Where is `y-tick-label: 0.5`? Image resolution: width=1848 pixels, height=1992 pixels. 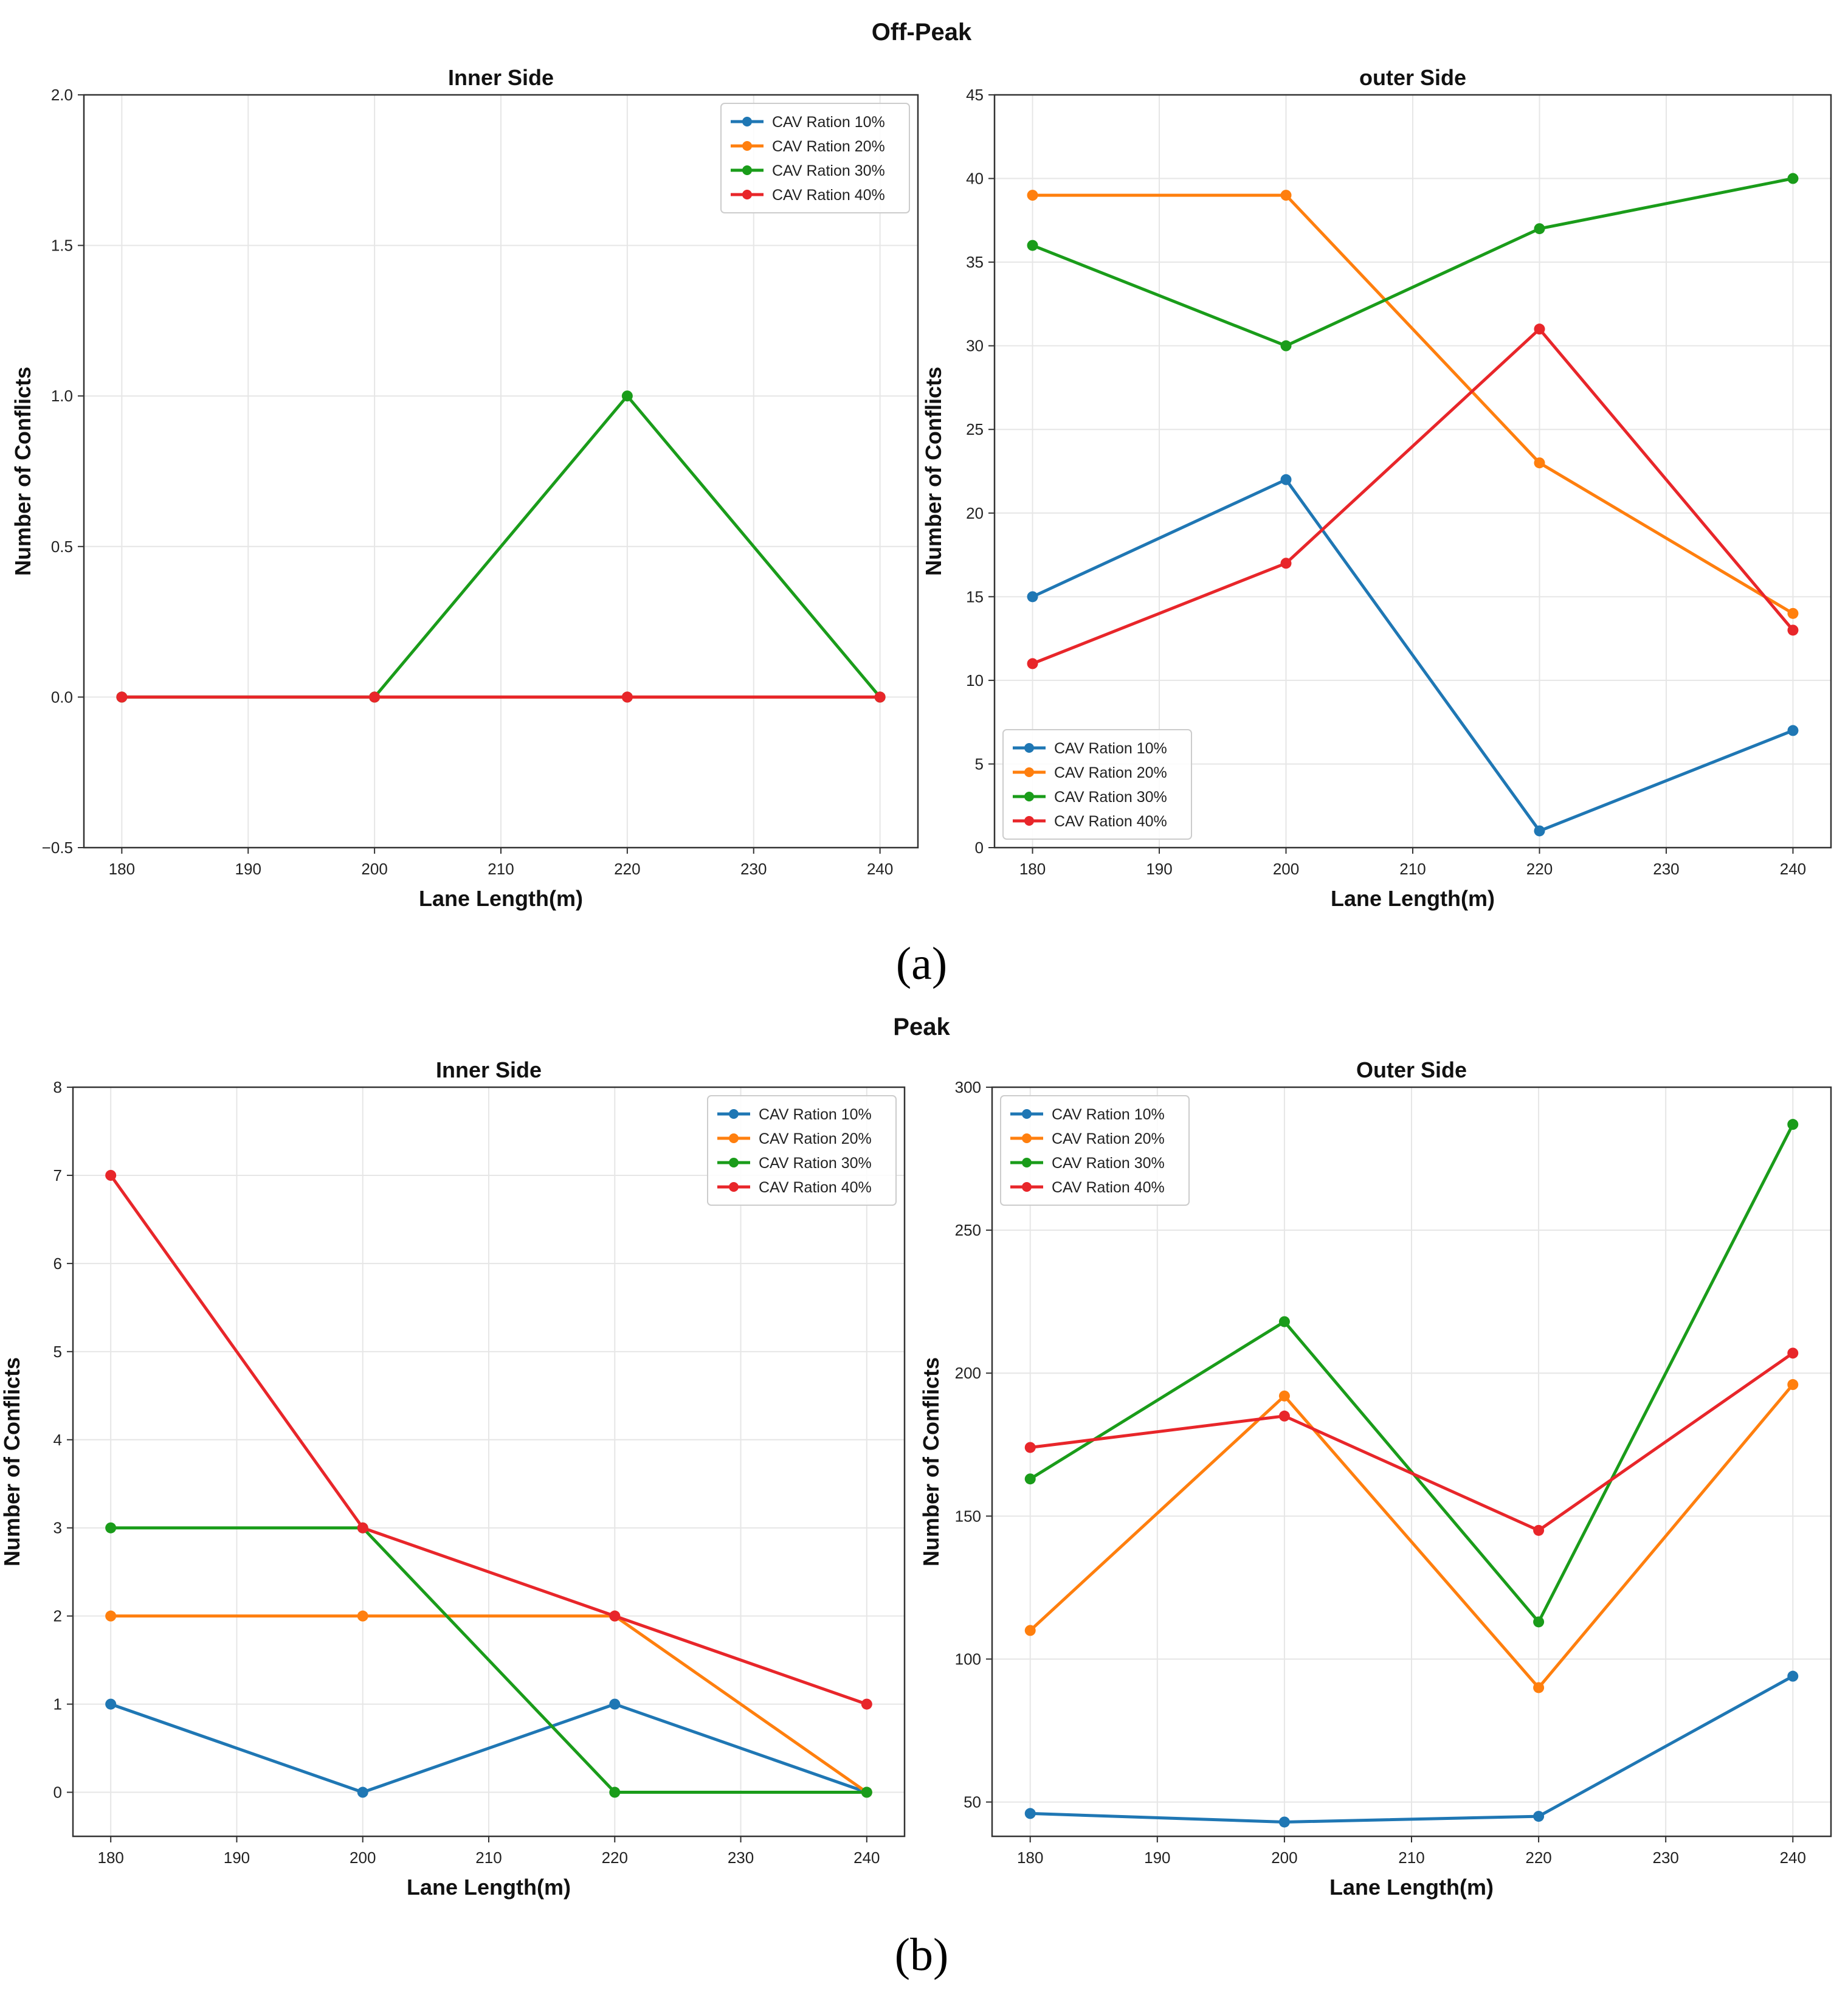
y-tick-label: 0.5 is located at coordinates (62, 547).